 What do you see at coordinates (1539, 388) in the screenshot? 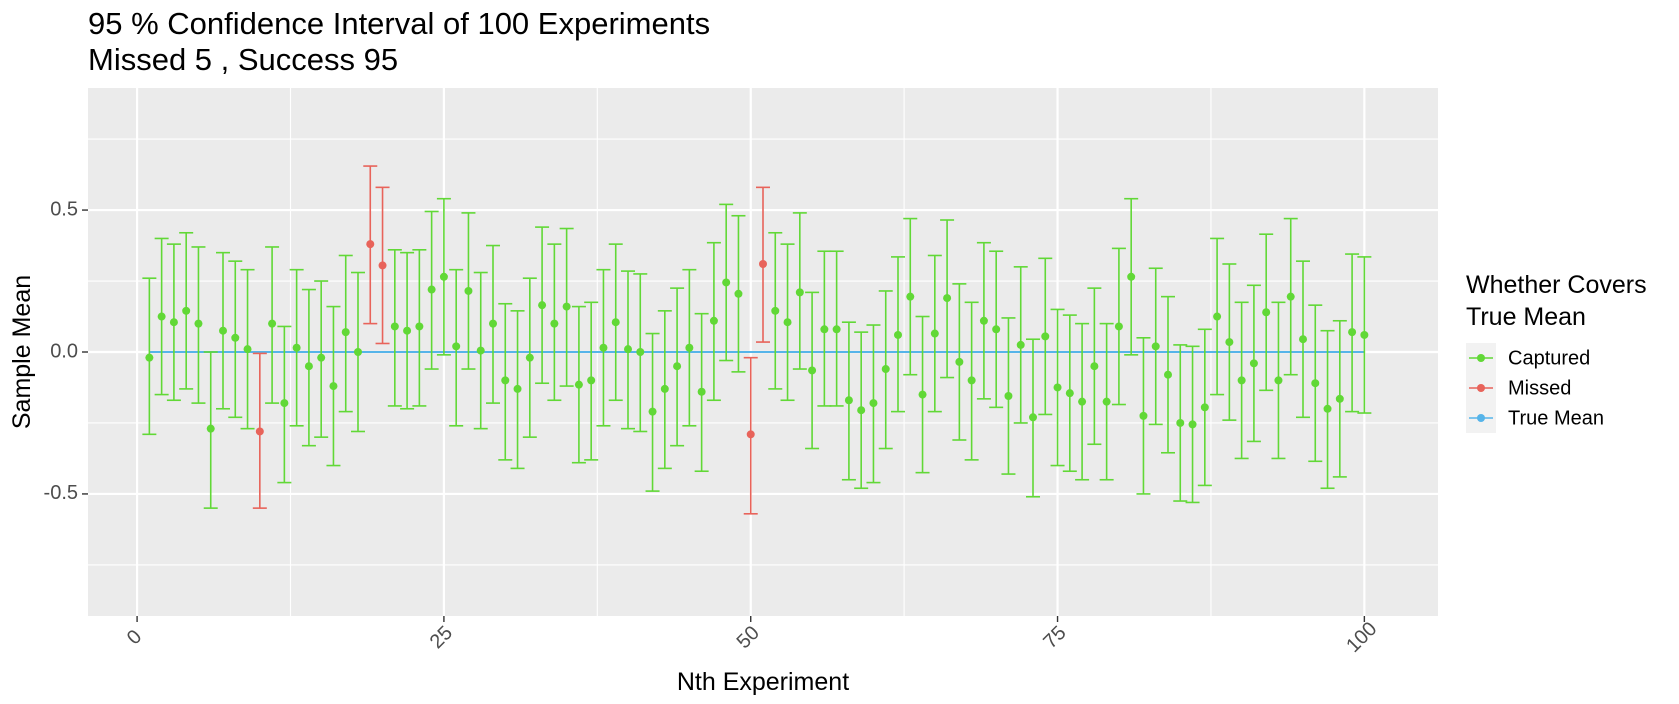
I see `legend-label: Missed` at bounding box center [1539, 388].